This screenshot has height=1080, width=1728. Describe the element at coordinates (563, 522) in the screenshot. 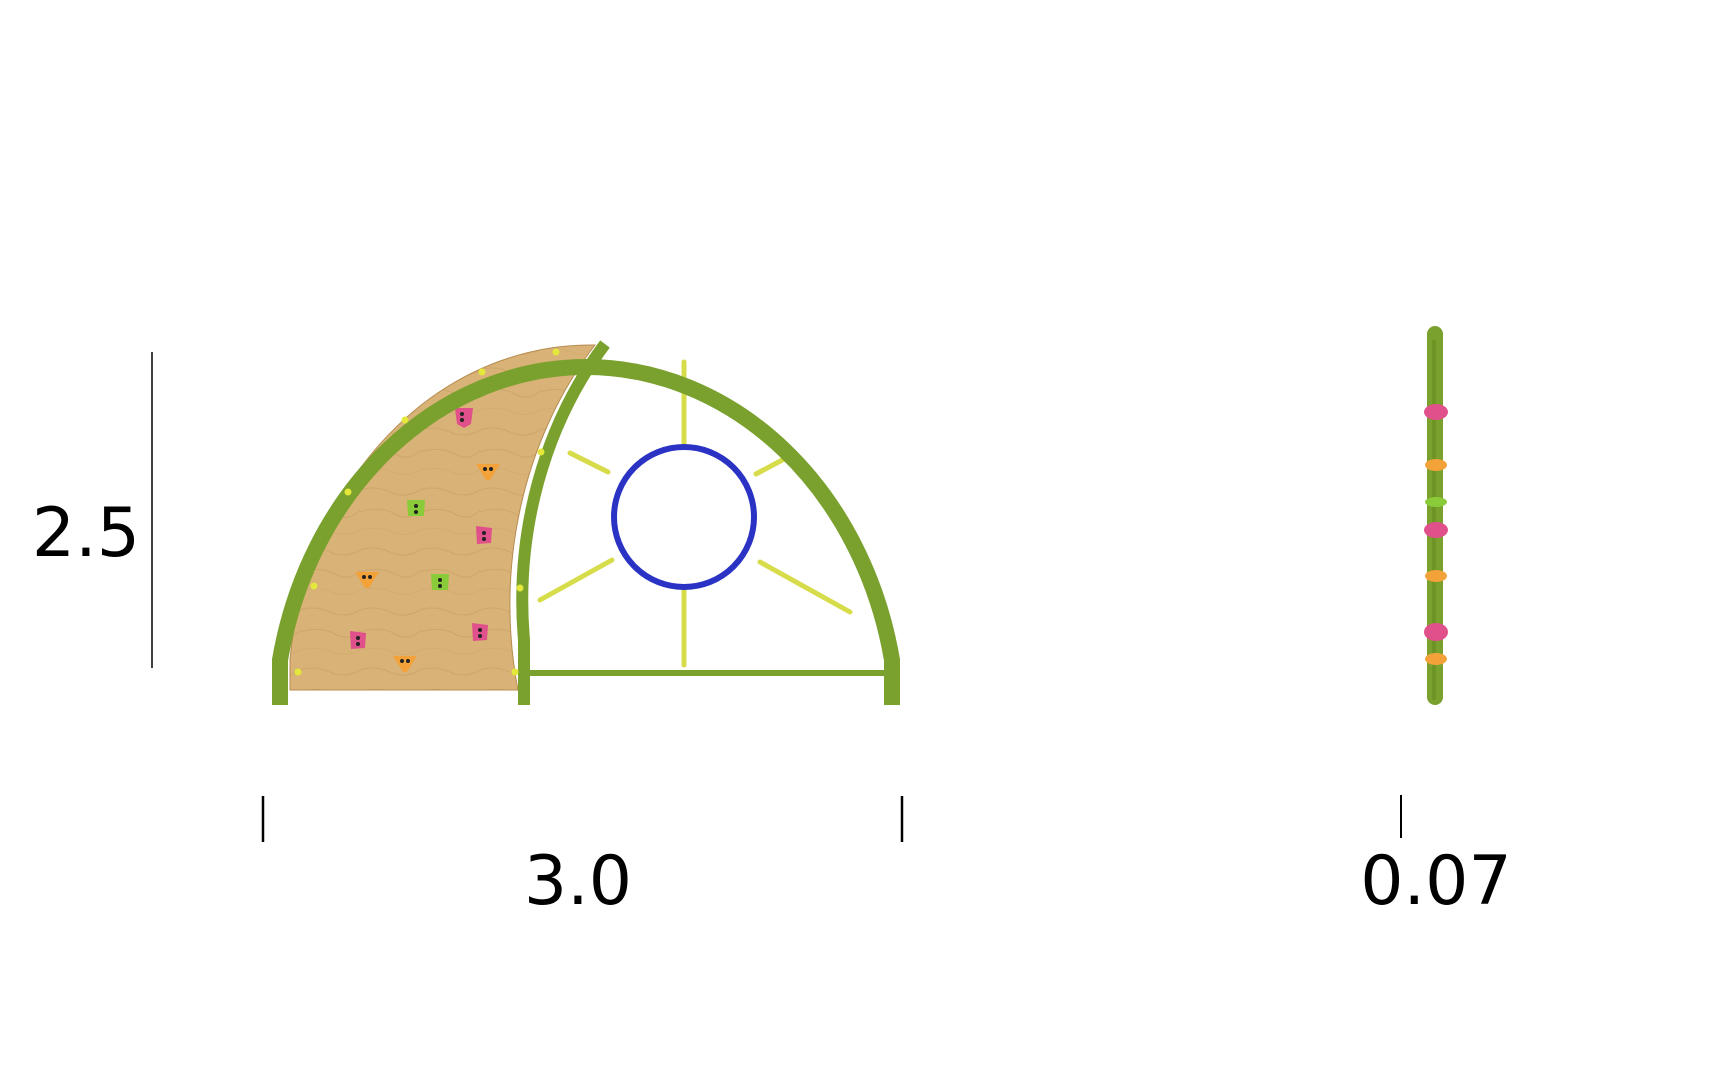

I see `inner-arch-frame` at that location.